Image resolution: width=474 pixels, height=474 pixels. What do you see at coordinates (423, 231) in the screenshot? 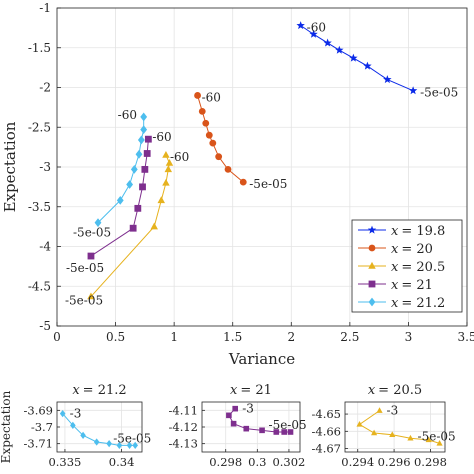
I see `legend-entry-value: = 19.8` at bounding box center [423, 231].